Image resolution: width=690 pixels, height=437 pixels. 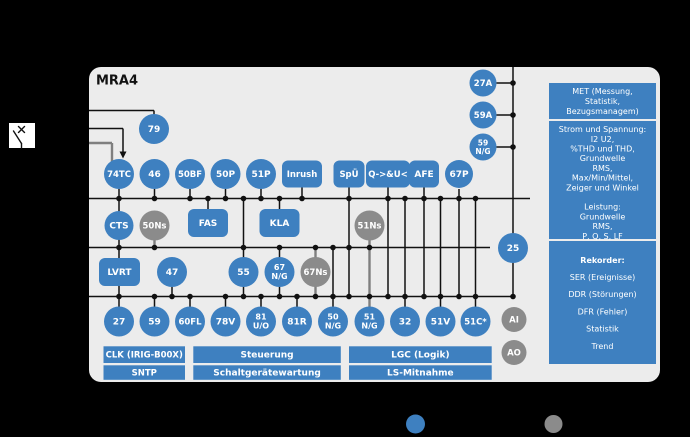 I want to click on svg-text: LS-Mitnahme, so click(x=420, y=374).